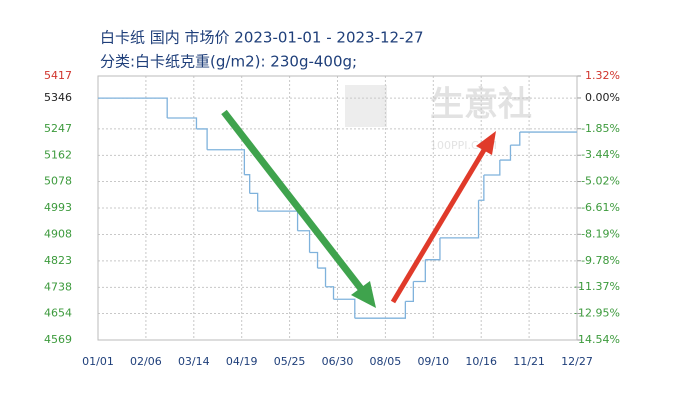 The width and height of the screenshot is (700, 410). I want to click on x-tick-label: 11/21, so click(529, 361).